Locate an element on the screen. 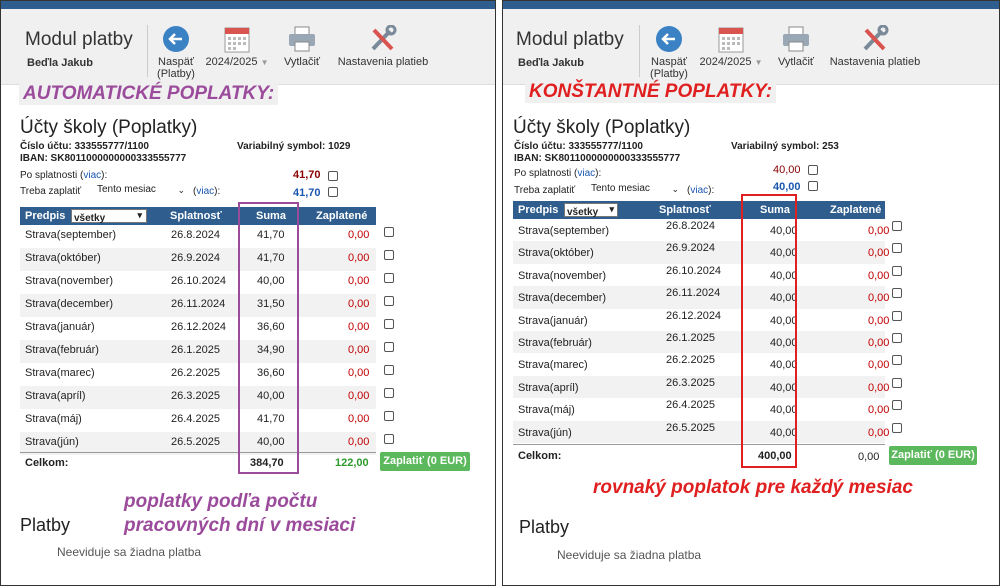 This screenshot has width=1000, height=586. tools-icon is located at coordinates (384, 38).